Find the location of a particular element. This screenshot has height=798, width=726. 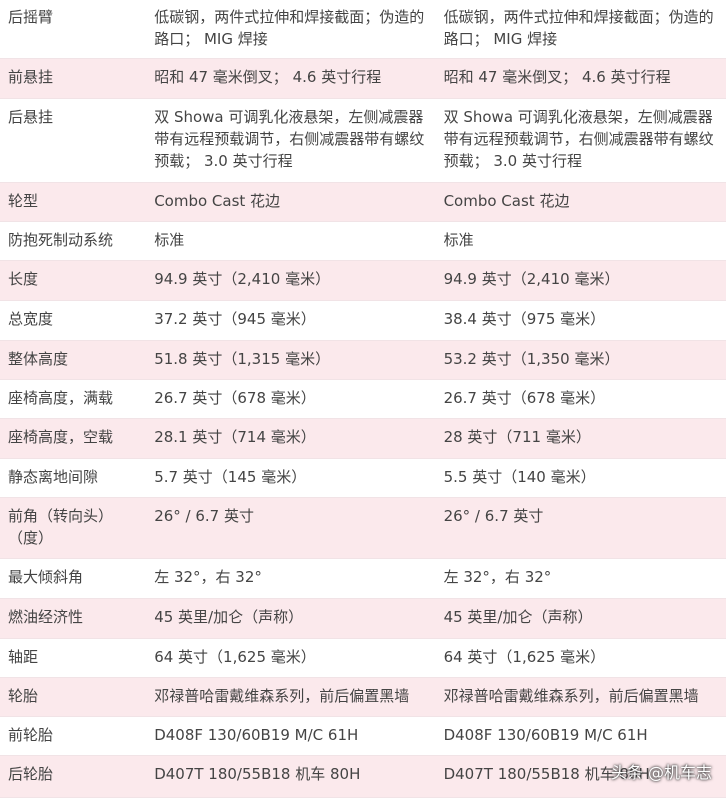

row-label: 座椅高度，满载 is located at coordinates (73, 399).